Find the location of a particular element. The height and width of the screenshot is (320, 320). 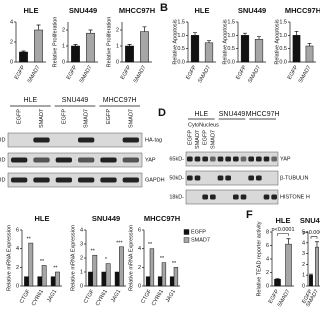

y-tick-label: 6 is located at coordinates (139, 230).